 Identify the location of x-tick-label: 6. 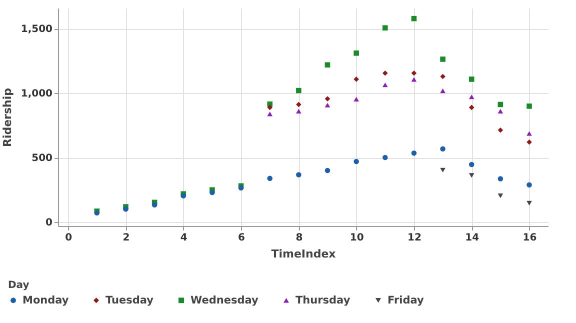
(242, 238).